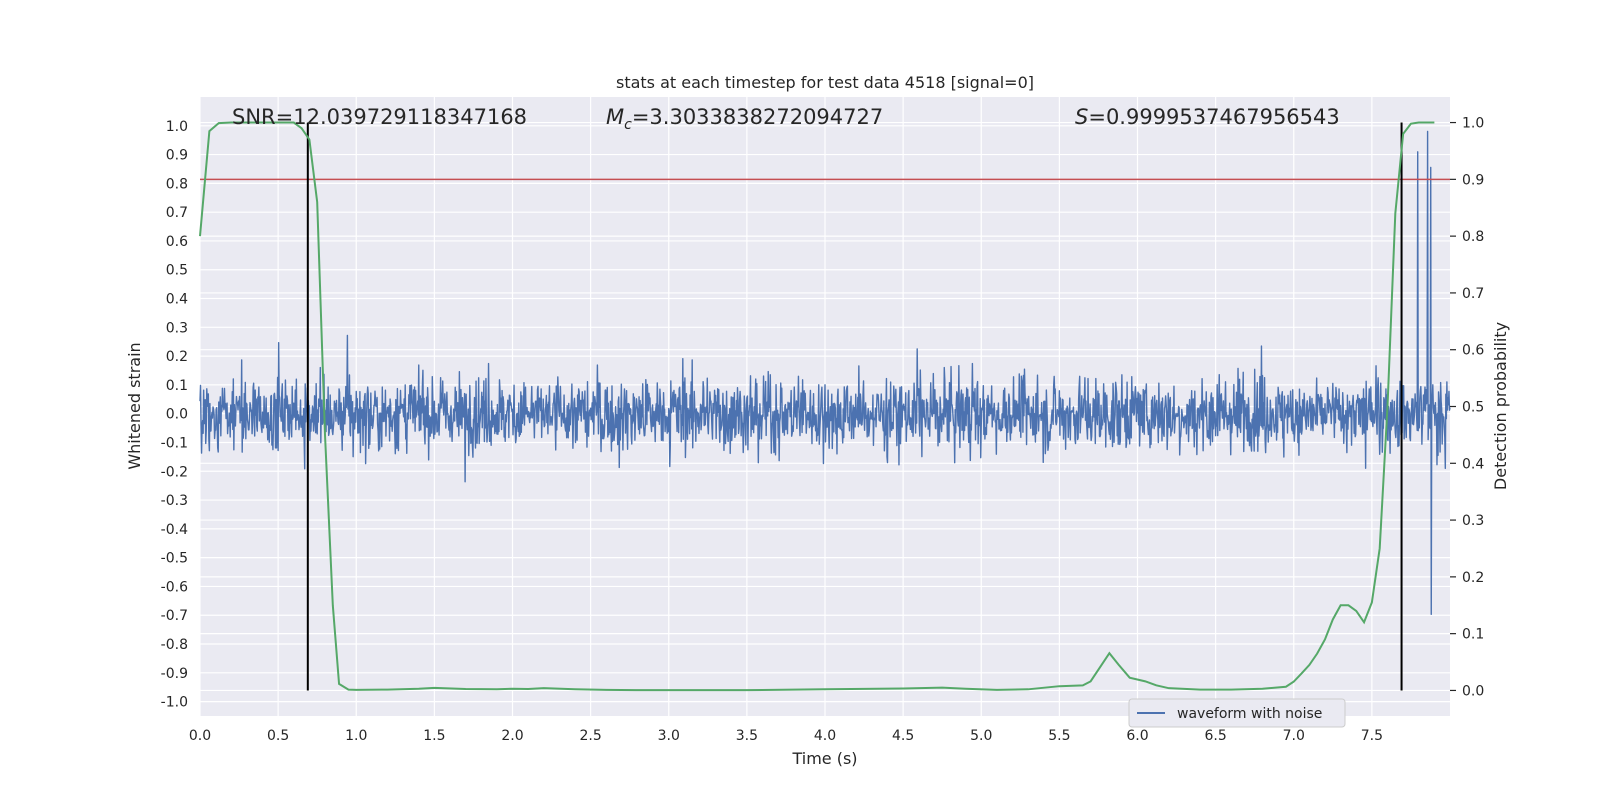 The width and height of the screenshot is (1600, 800). What do you see at coordinates (1473, 351) in the screenshot?
I see `y-right-tick-label: 0.6` at bounding box center [1473, 351].